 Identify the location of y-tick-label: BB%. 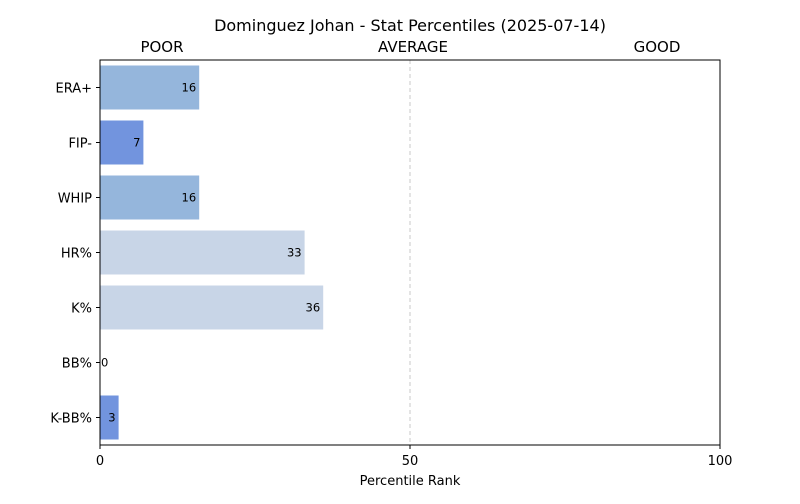
(77, 364).